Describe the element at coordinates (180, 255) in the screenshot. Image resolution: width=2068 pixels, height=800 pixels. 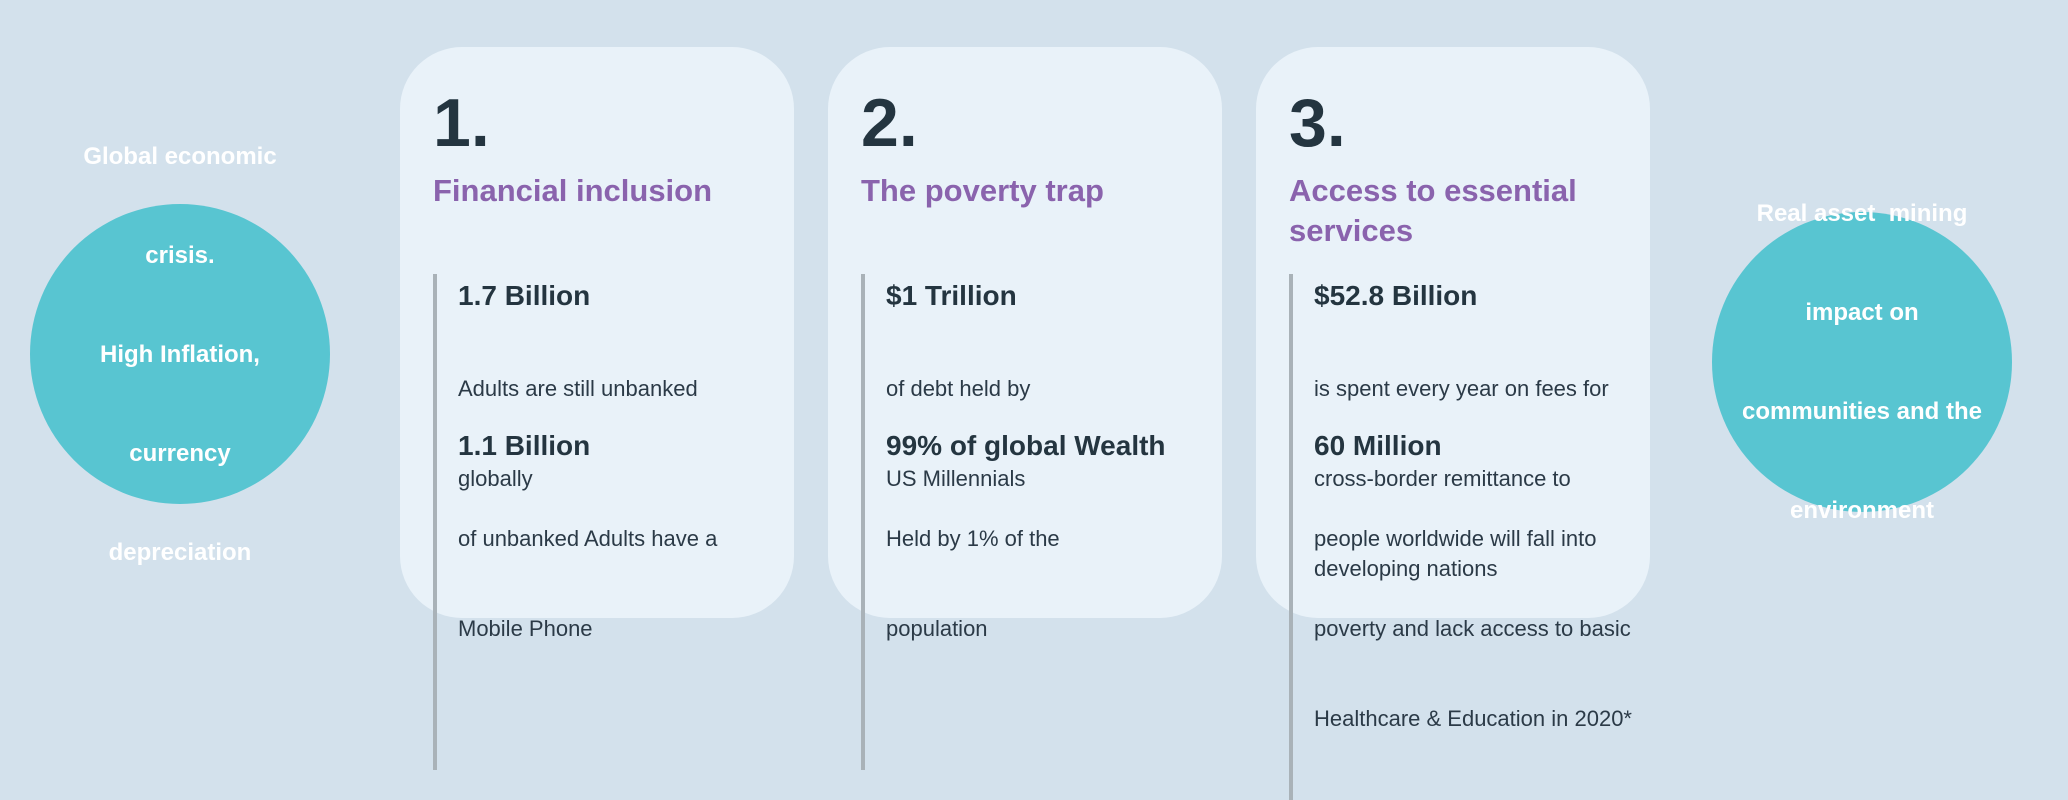
I see `circle-text-line: crisis.` at that location.